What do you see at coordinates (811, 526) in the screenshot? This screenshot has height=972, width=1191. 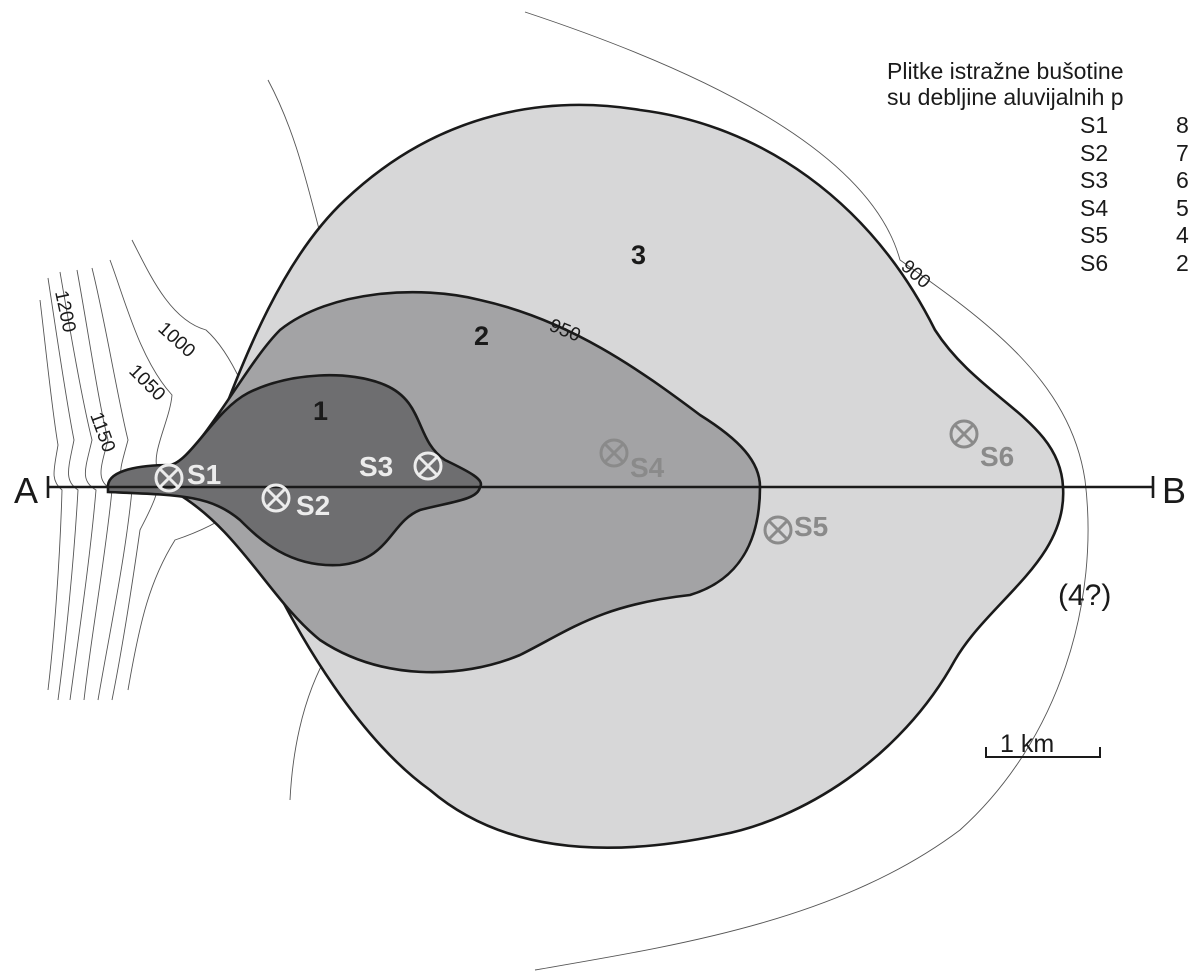 I see `well-s5-label: S5` at bounding box center [811, 526].